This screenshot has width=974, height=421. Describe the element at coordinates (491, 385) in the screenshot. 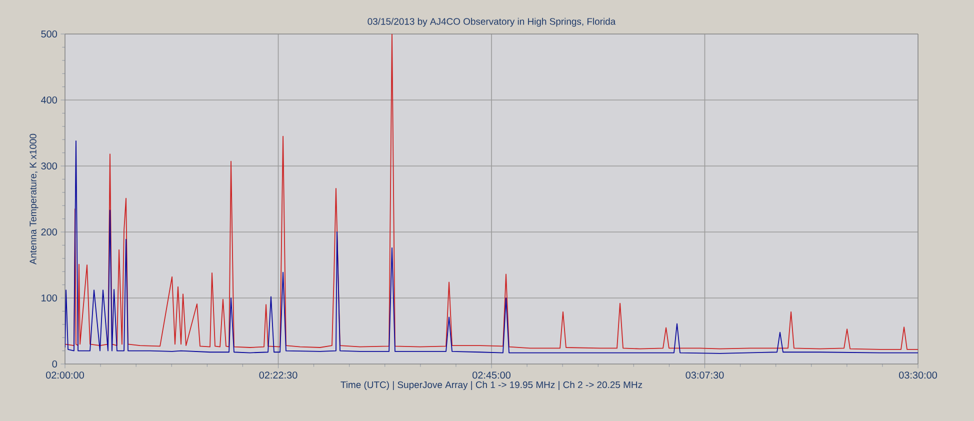

I see `x-axis-title: Time (UTC) | SuperJove Array | Ch 1 -> 19.95 MHz | Ch 2 -> 20.25 MHz` at that location.